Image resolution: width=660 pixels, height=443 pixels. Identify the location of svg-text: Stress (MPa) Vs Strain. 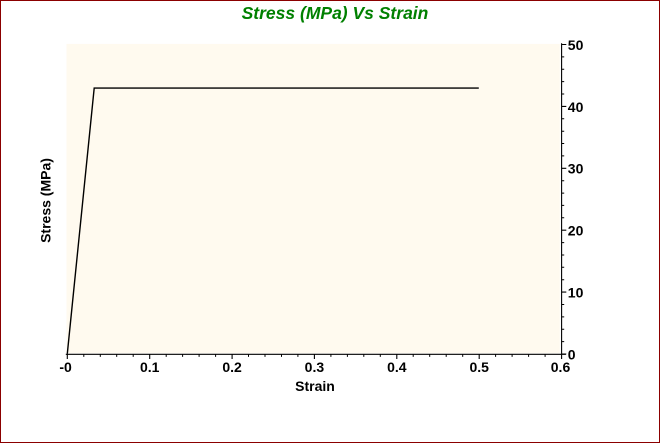
(335, 13).